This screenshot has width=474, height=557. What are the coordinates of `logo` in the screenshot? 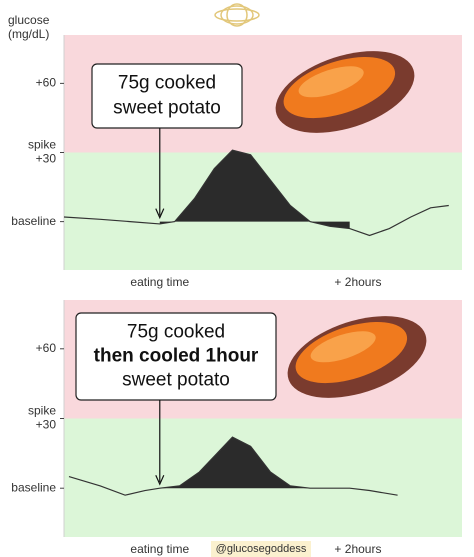 It's located at (237, 15).